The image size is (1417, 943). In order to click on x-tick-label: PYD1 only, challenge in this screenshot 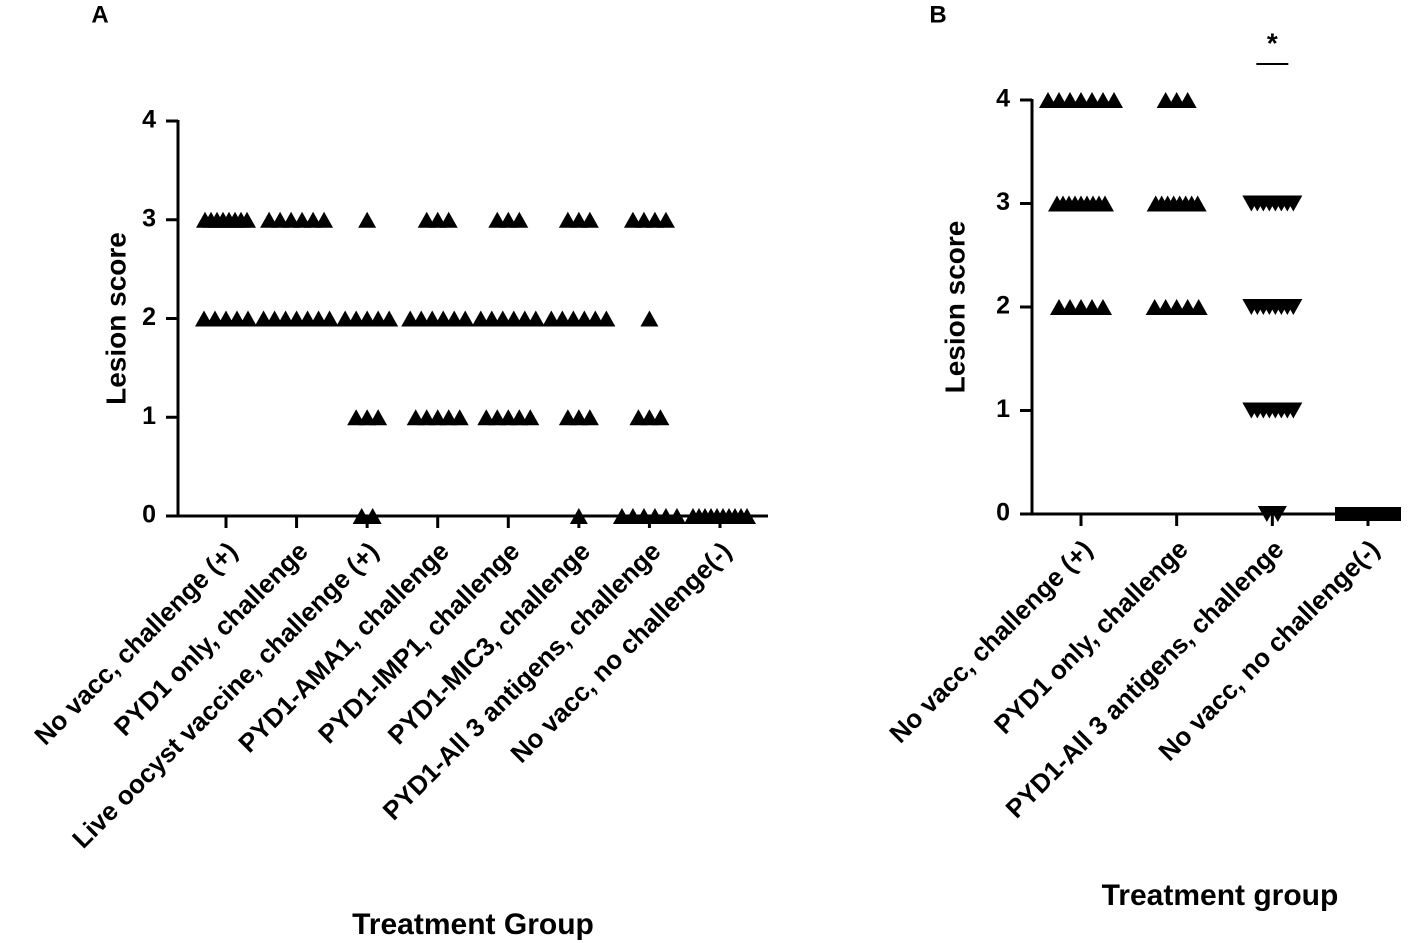, I will do `click(1091, 637)`.